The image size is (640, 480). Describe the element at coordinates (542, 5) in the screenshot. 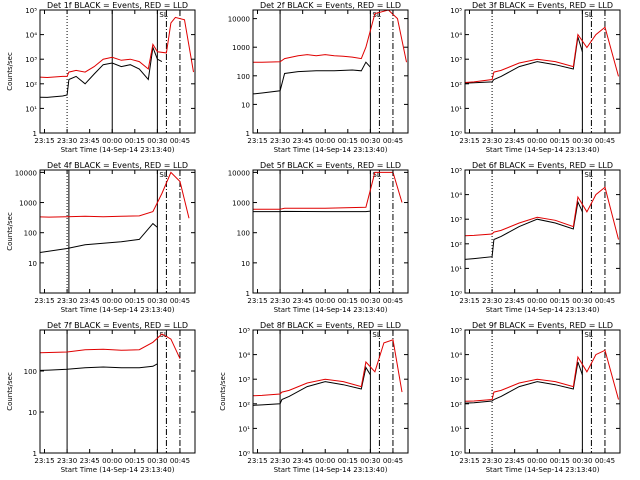

I see `chart-title: Det 3f BLACK = Events, RED = LLD` at that location.